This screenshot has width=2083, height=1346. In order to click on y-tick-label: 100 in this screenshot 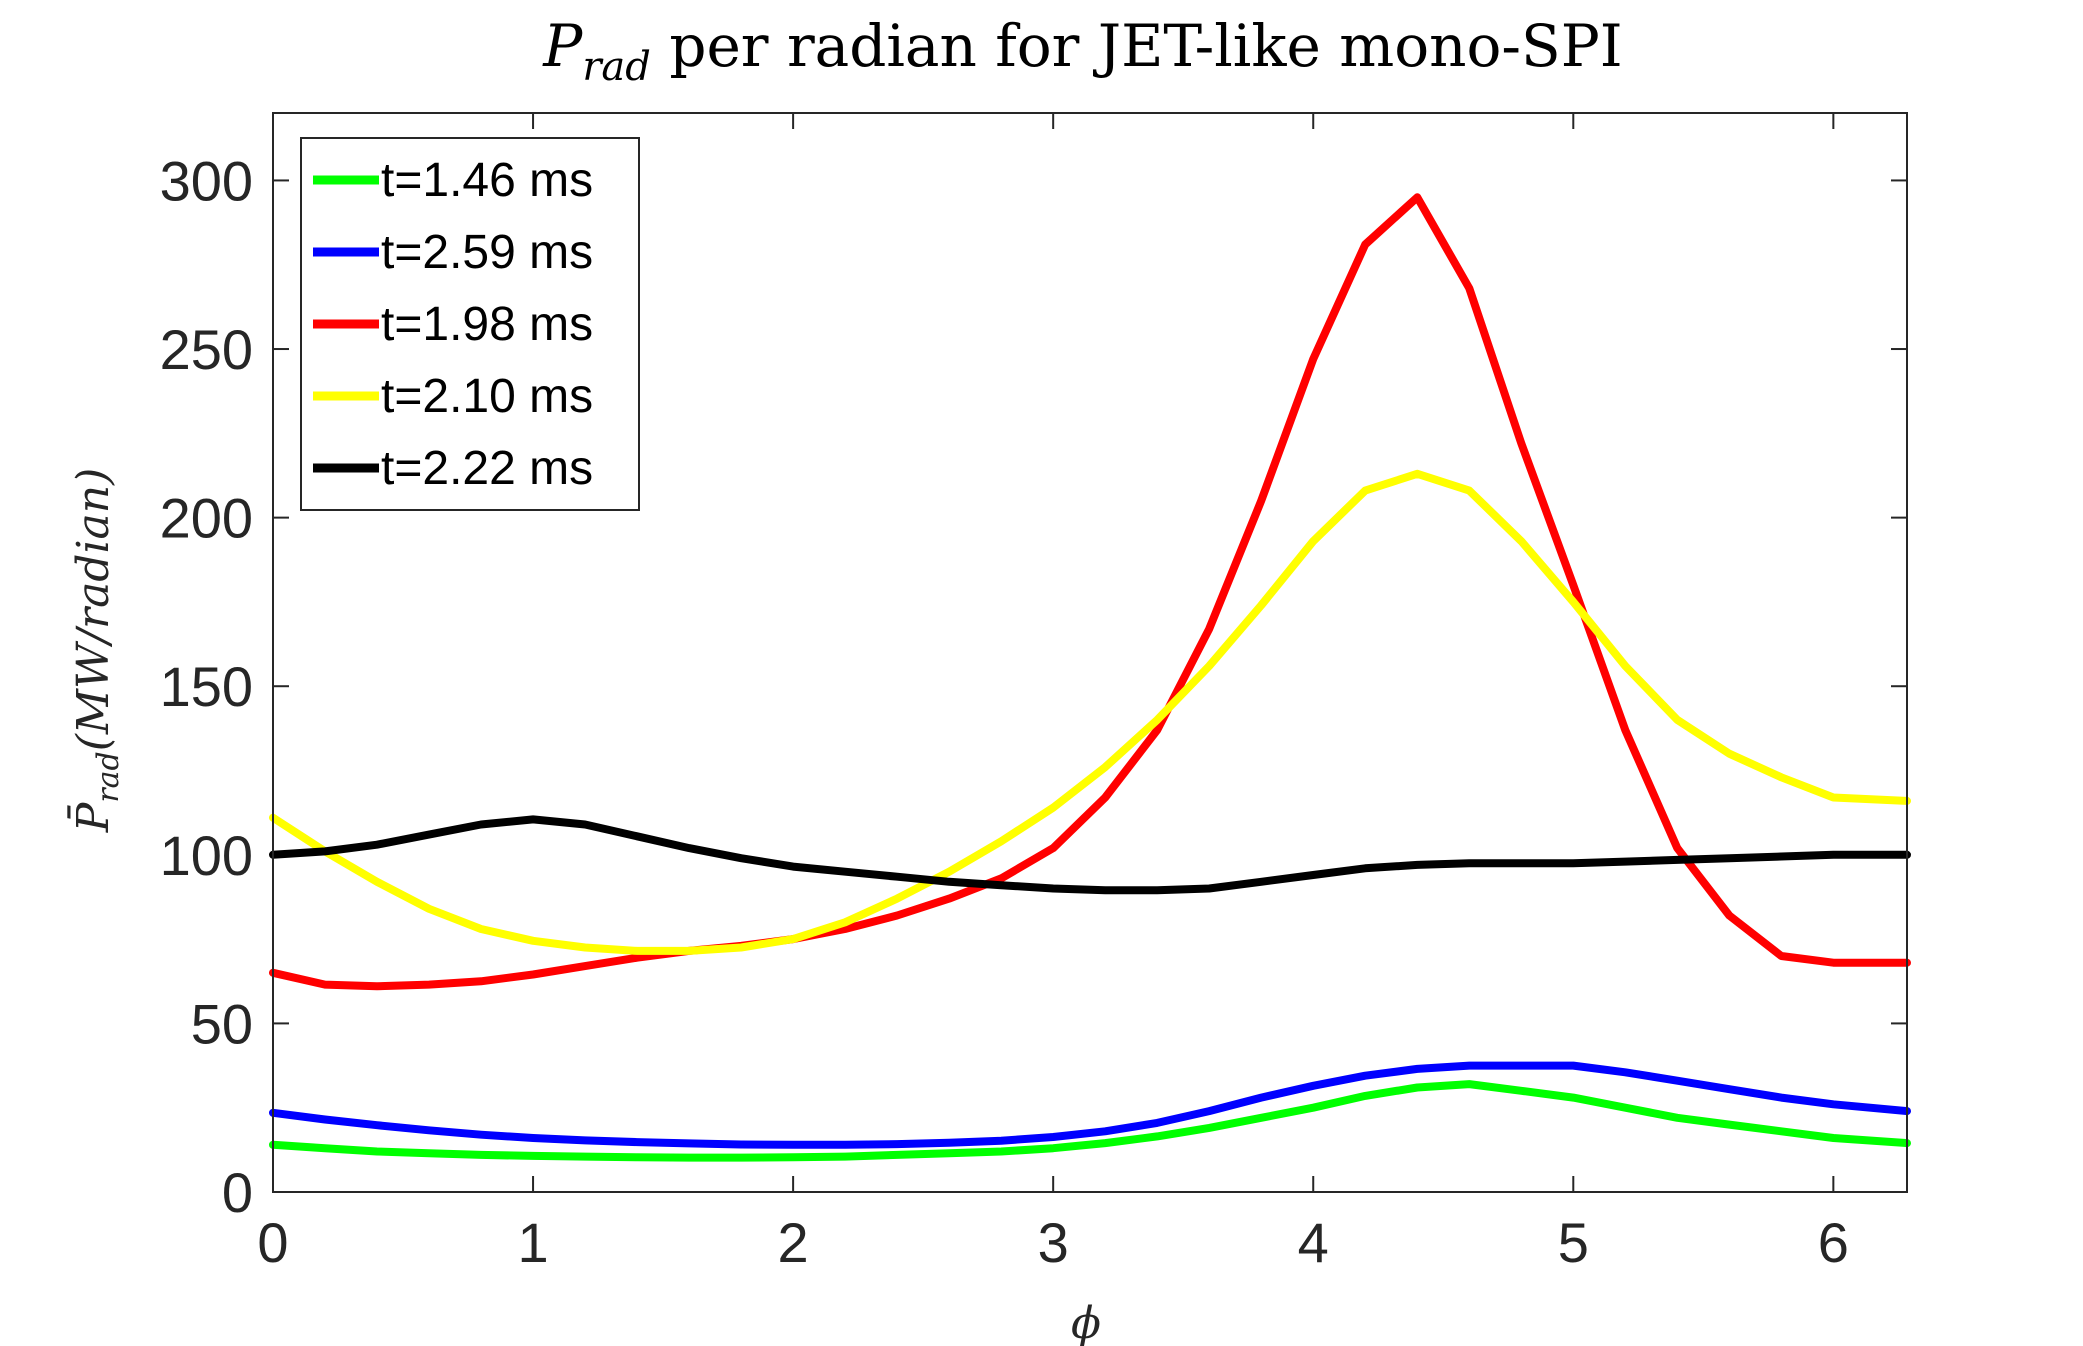, I will do `click(206, 855)`.